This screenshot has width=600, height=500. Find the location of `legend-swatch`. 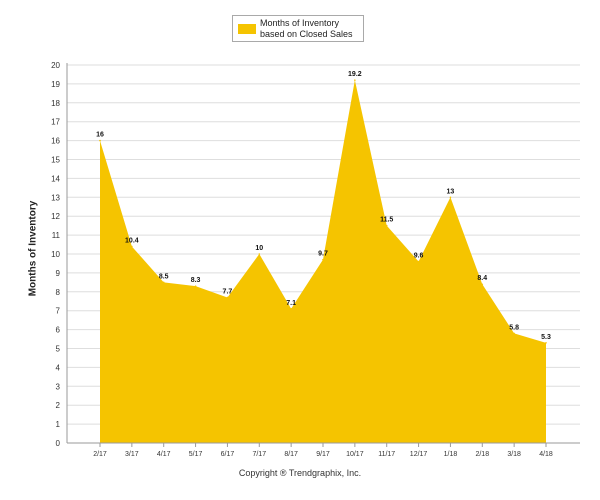

legend-swatch is located at coordinates (247, 29).